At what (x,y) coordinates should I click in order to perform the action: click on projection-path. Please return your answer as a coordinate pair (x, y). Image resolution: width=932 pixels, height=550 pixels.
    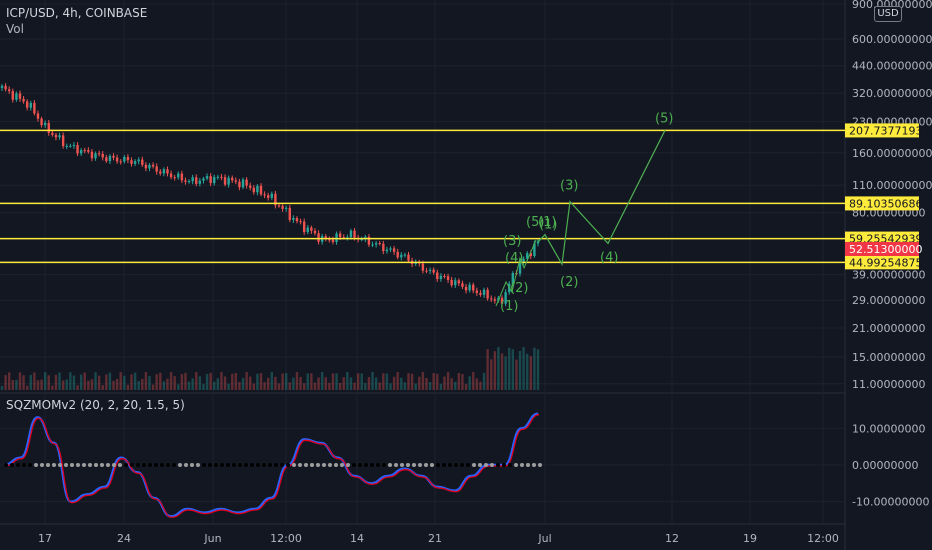
    Looking at the image, I should click on (601, 198).